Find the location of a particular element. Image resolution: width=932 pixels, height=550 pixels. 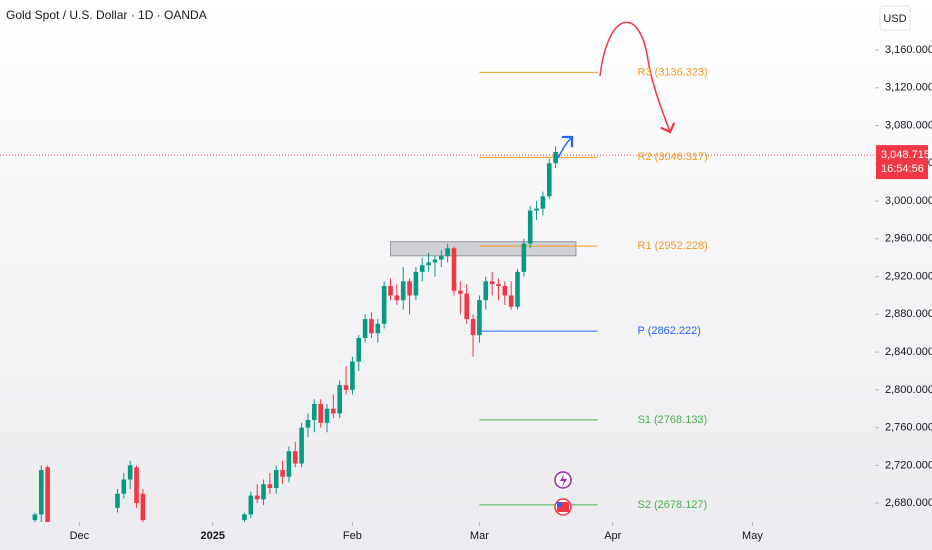

y-axis-label: USD is located at coordinates (894, 19).